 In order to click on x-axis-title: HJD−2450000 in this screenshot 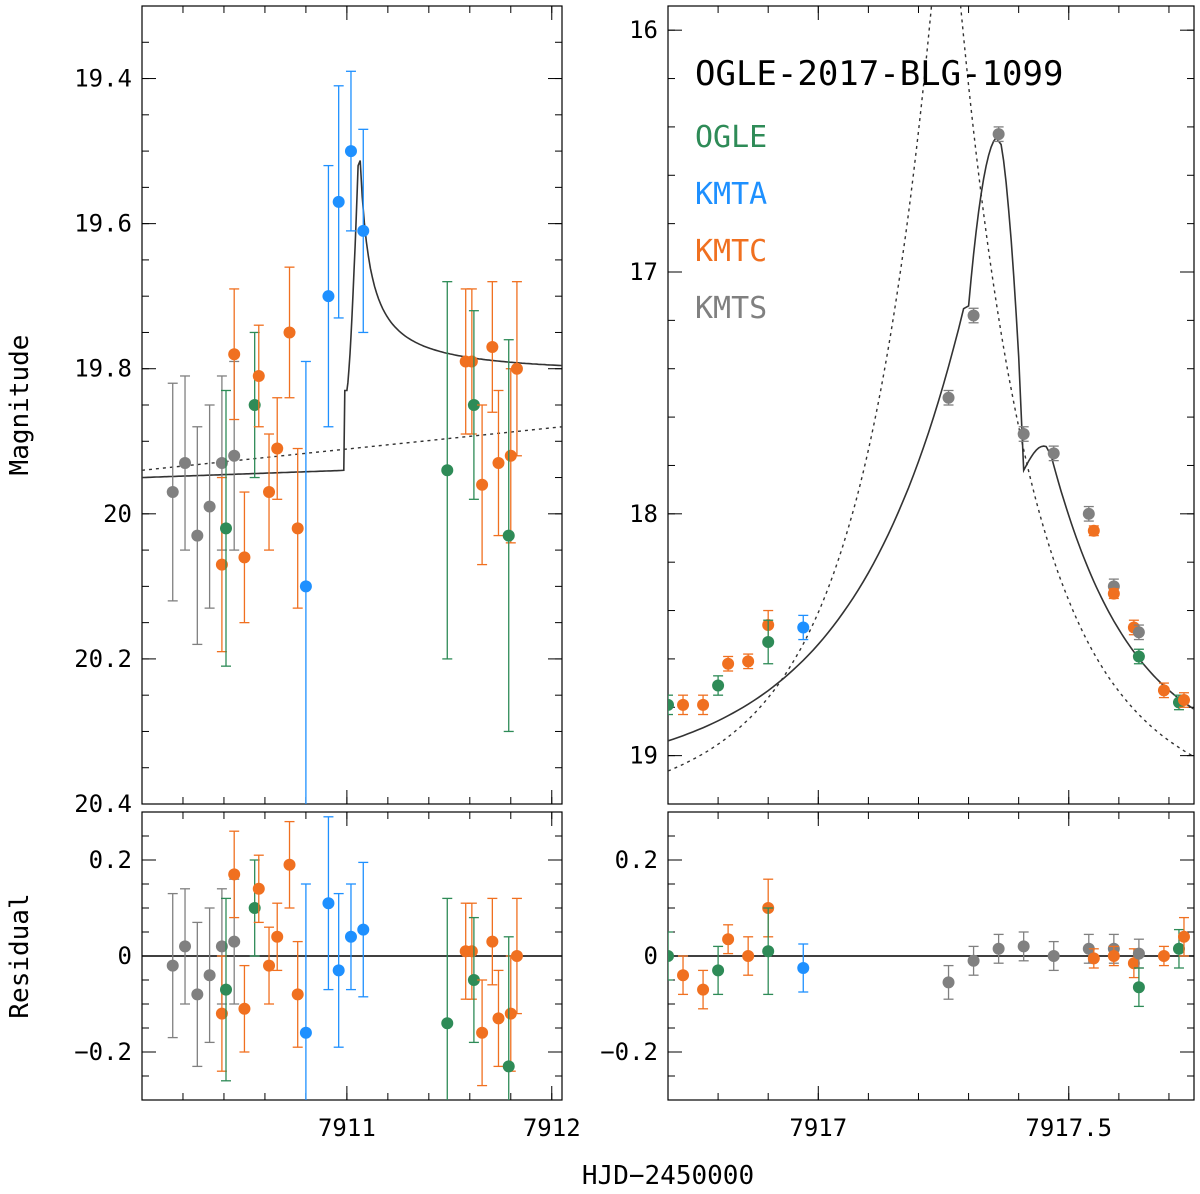, I will do `click(668, 1176)`.